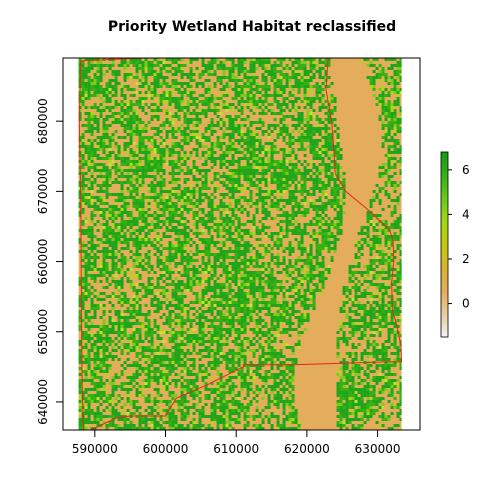 The width and height of the screenshot is (504, 504). What do you see at coordinates (43, 262) in the screenshot?
I see `y-tick-label: 660000` at bounding box center [43, 262].